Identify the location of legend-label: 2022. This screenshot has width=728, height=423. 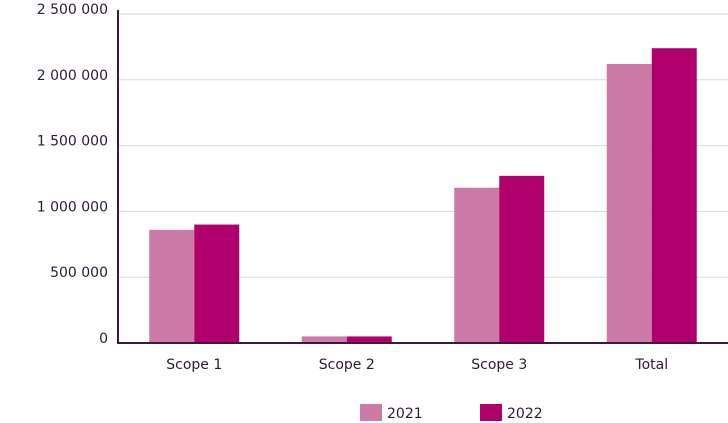
(525, 414).